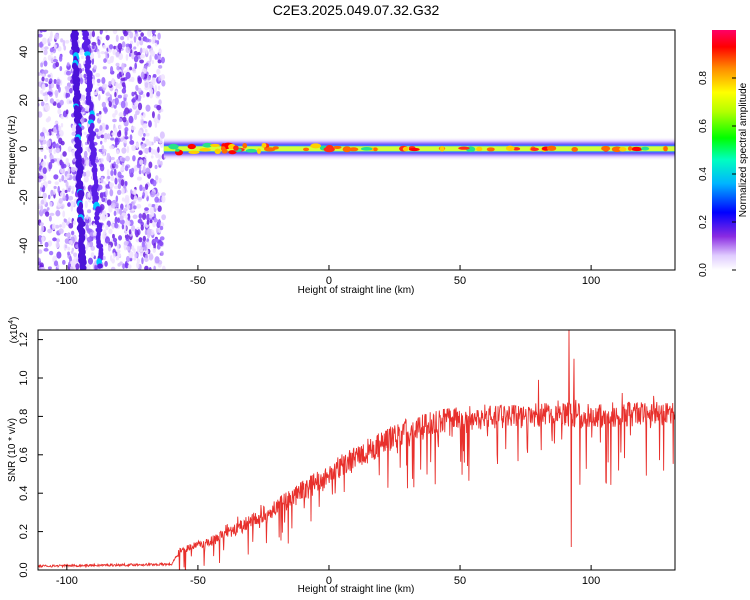  What do you see at coordinates (419, 149) in the screenshot?
I see `tone-core` at bounding box center [419, 149].